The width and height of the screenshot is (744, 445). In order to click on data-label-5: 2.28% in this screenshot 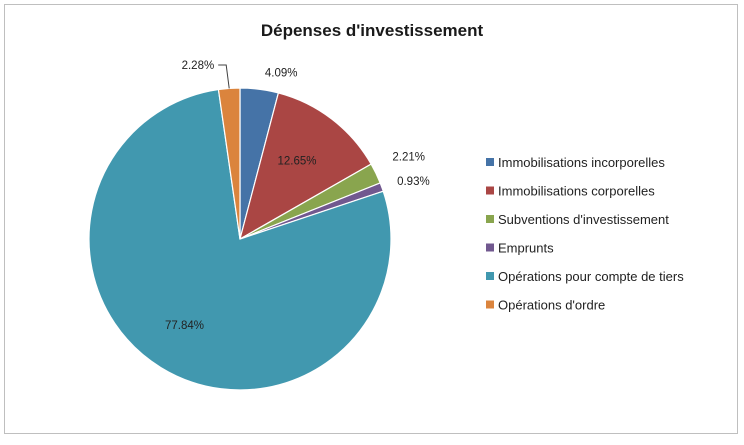, I will do `click(198, 66)`.